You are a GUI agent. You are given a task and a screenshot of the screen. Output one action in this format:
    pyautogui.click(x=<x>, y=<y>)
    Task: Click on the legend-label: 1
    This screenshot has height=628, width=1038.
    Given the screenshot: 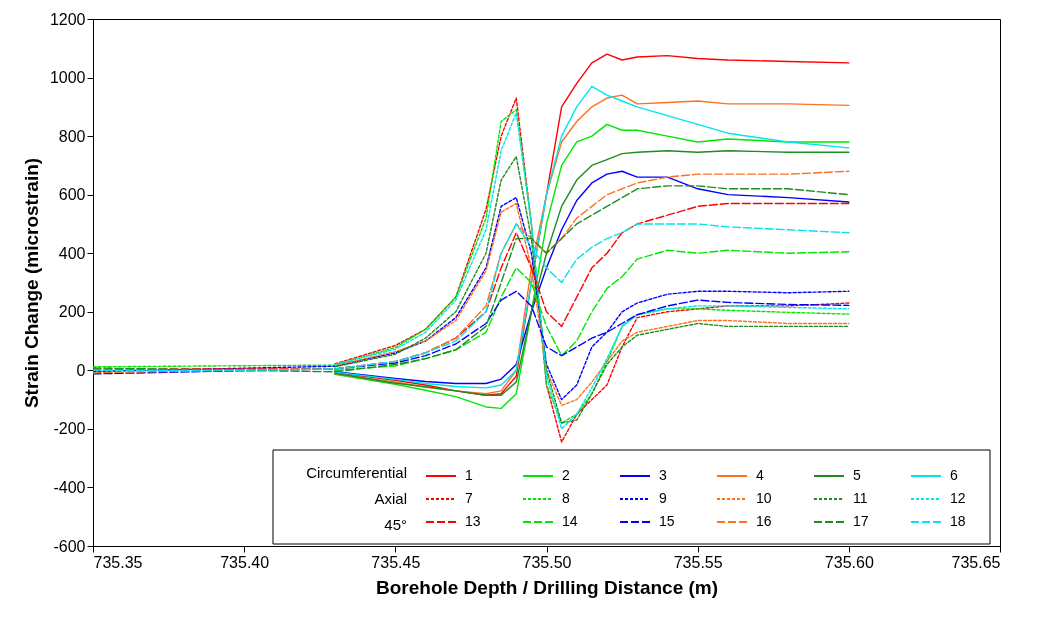 What is the action you would take?
    pyautogui.click(x=469, y=475)
    